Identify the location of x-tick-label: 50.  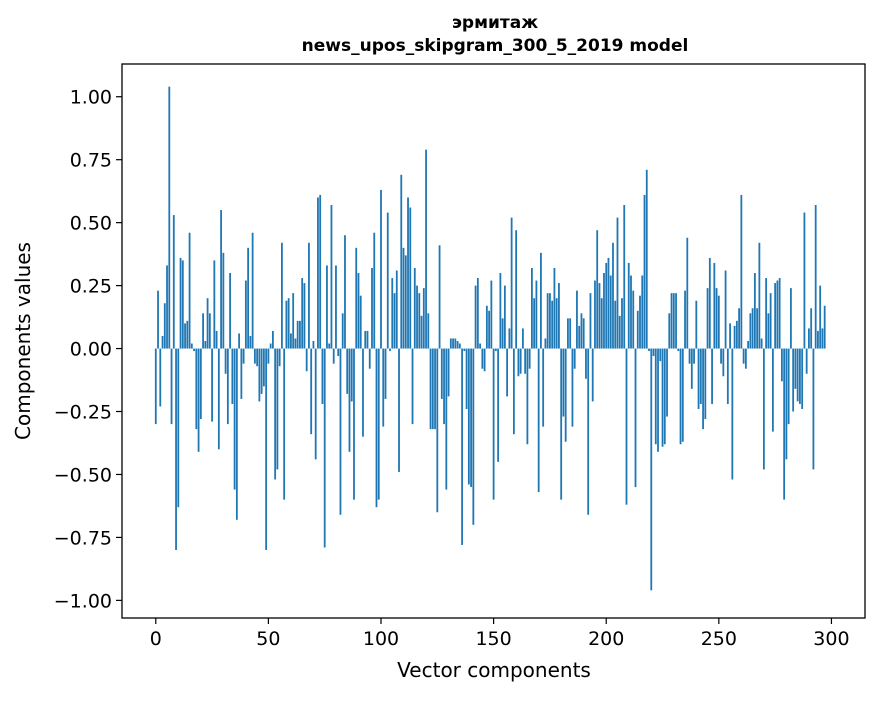
(268, 639).